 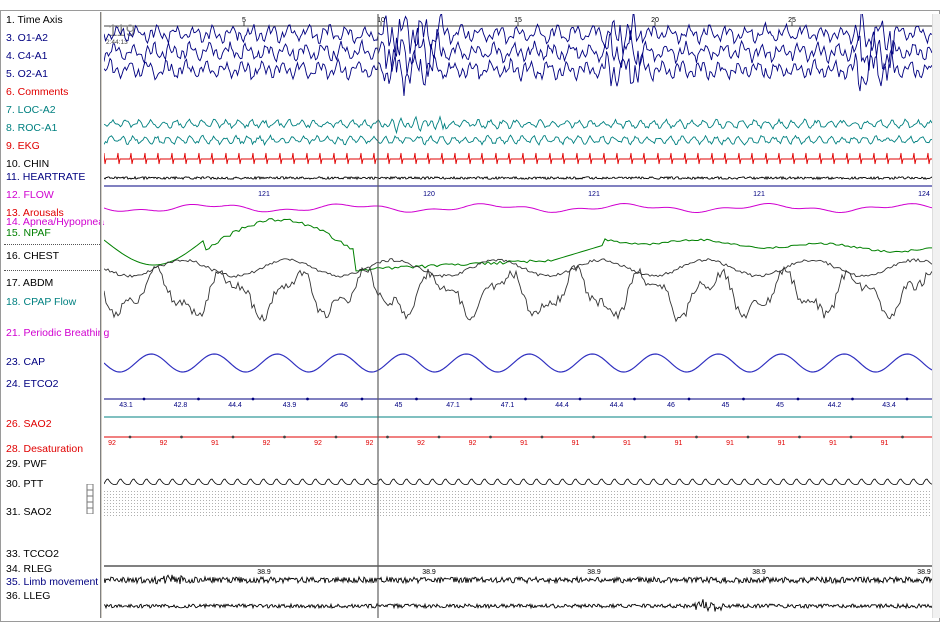 What do you see at coordinates (32, 128) in the screenshot?
I see `channel-label: 8. ROC-A1` at bounding box center [32, 128].